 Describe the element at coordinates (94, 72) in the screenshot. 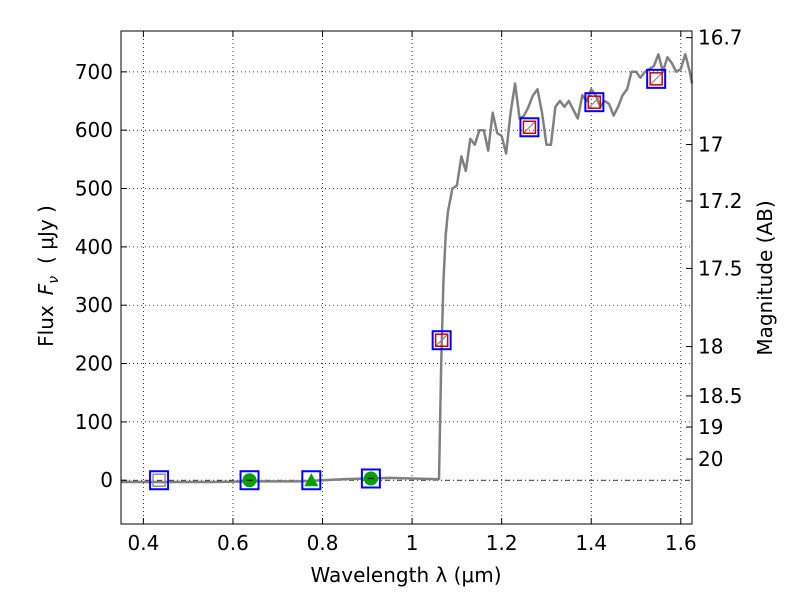

I see `y-tick-label: 700` at that location.